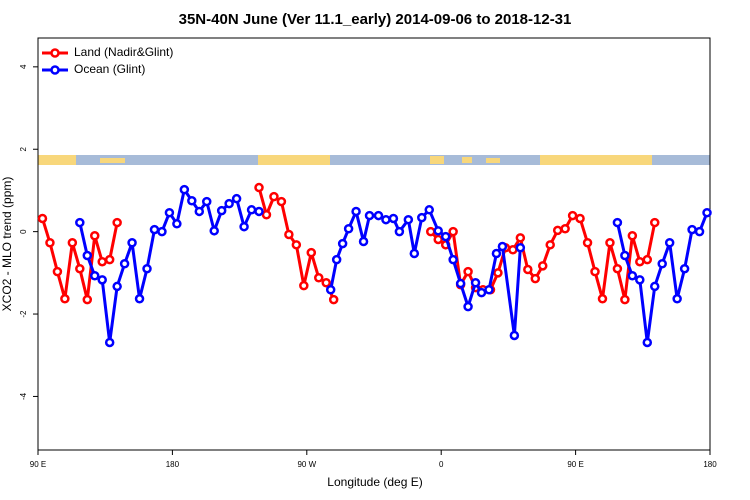 The width and height of the screenshot is (750, 500). What do you see at coordinates (23, 314) in the screenshot?
I see `y-tick-label: -2` at bounding box center [23, 314].